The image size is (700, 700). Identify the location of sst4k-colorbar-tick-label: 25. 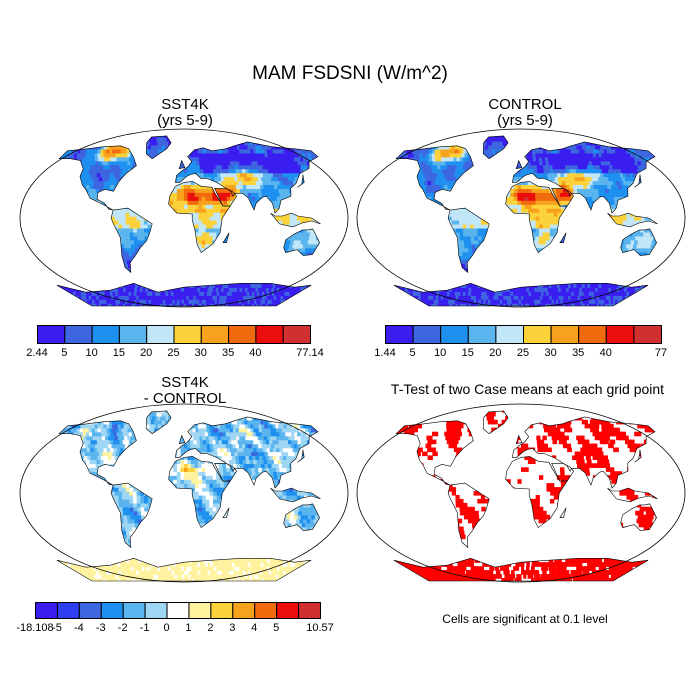
(173, 353).